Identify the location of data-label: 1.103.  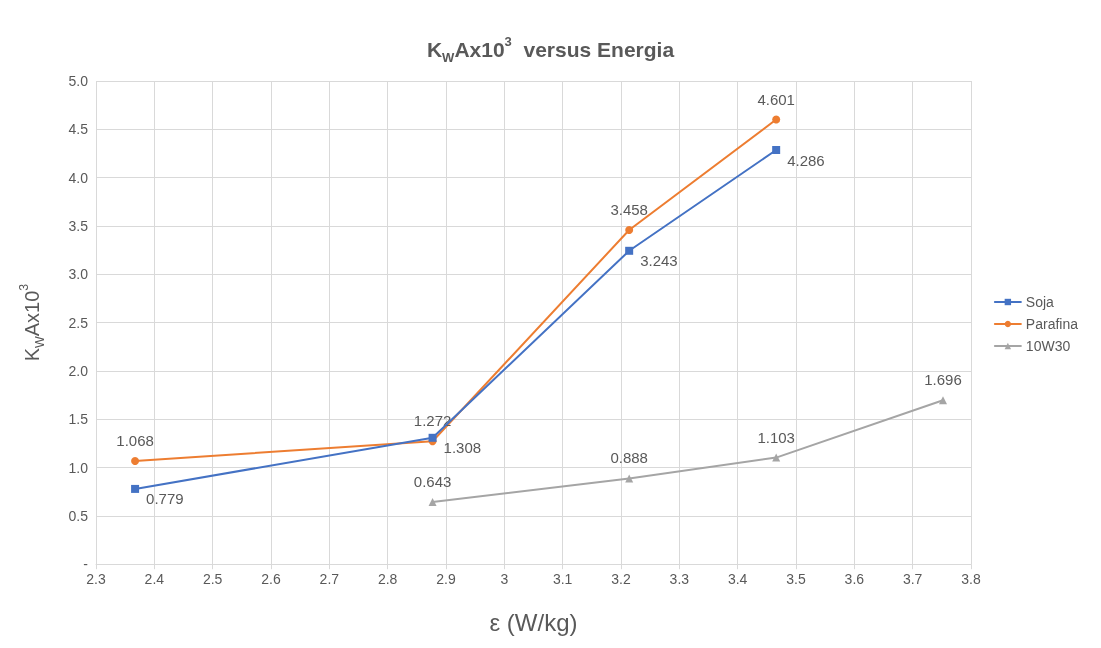
(776, 437).